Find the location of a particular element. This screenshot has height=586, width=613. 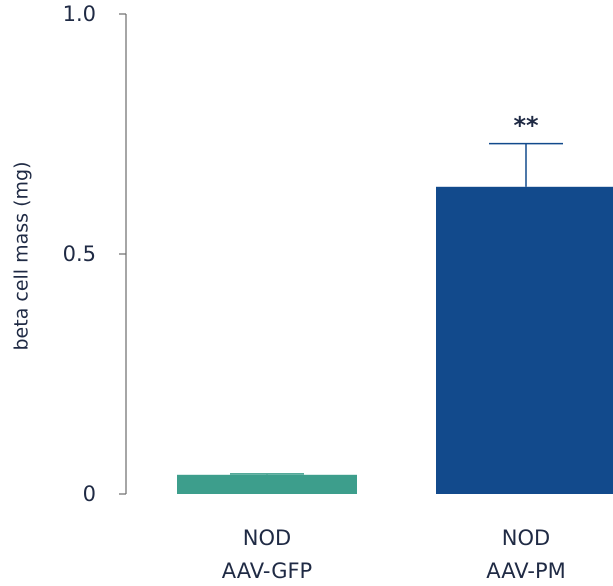

y-tick-label: 0 is located at coordinates (89, 494).